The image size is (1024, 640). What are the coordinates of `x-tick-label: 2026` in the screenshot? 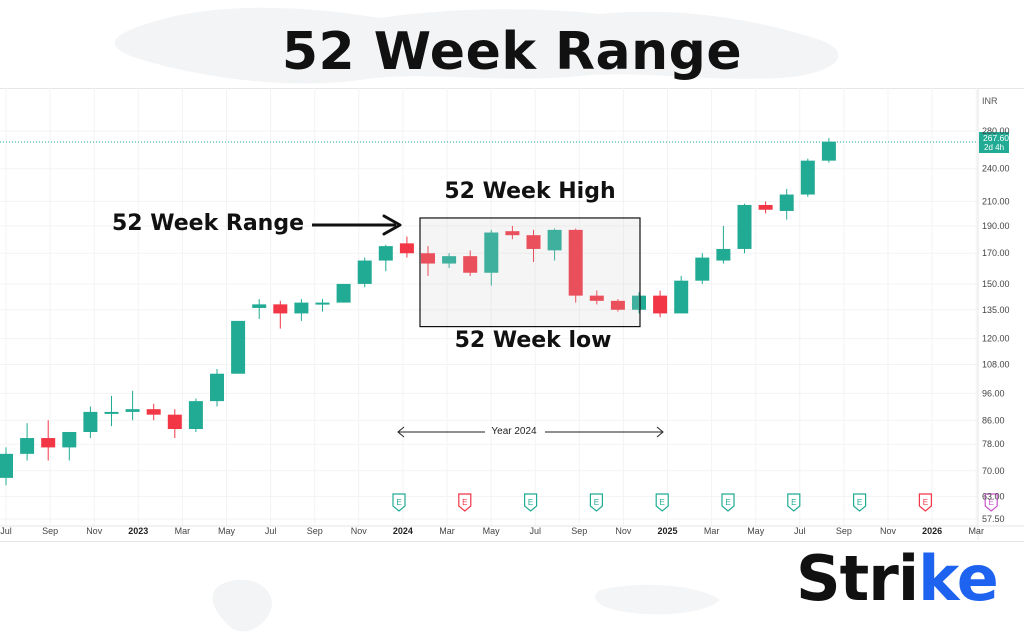 It's located at (932, 531).